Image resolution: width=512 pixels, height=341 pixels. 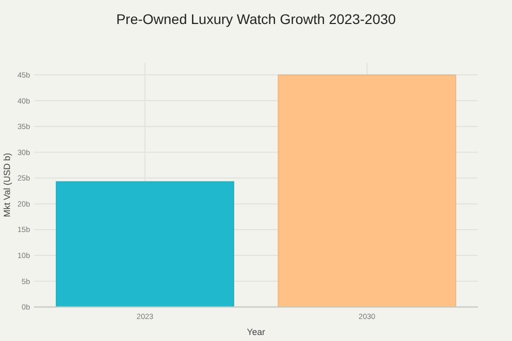 I want to click on y-axis-title: Mkt Val (USD b), so click(x=7, y=185).